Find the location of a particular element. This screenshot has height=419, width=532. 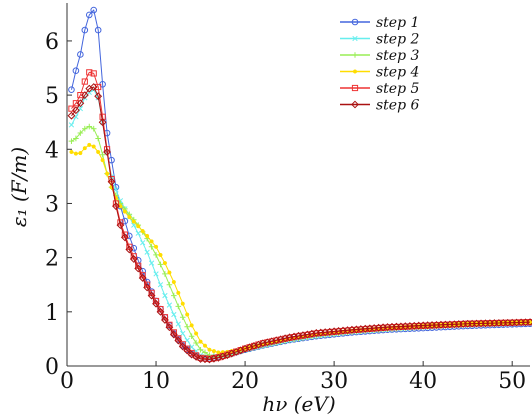

legend-label: step 5 is located at coordinates (398, 89).